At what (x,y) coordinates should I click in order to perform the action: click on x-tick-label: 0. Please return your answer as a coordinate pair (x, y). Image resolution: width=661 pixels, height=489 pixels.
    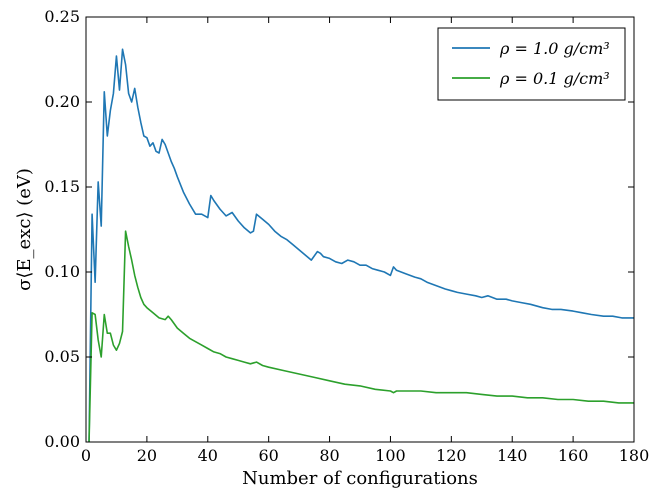
    Looking at the image, I should click on (86, 455).